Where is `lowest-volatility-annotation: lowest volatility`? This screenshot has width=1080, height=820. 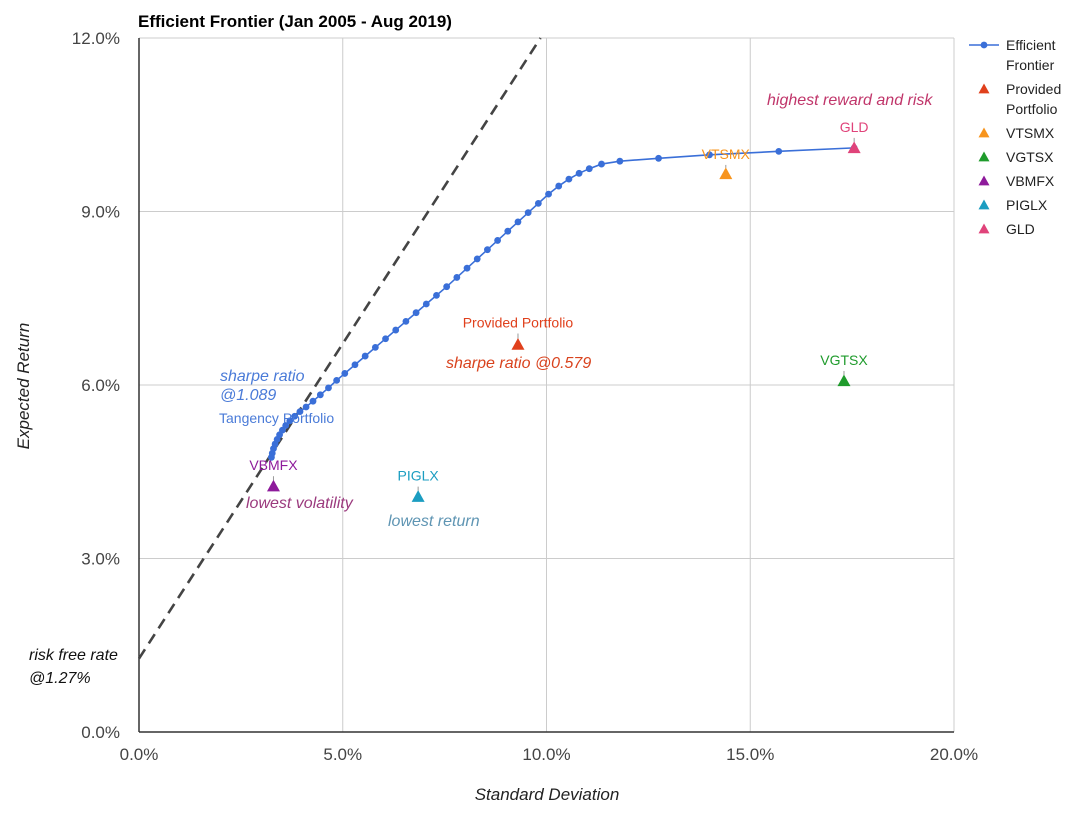 lowest-volatility-annotation: lowest volatility is located at coordinates (300, 503).